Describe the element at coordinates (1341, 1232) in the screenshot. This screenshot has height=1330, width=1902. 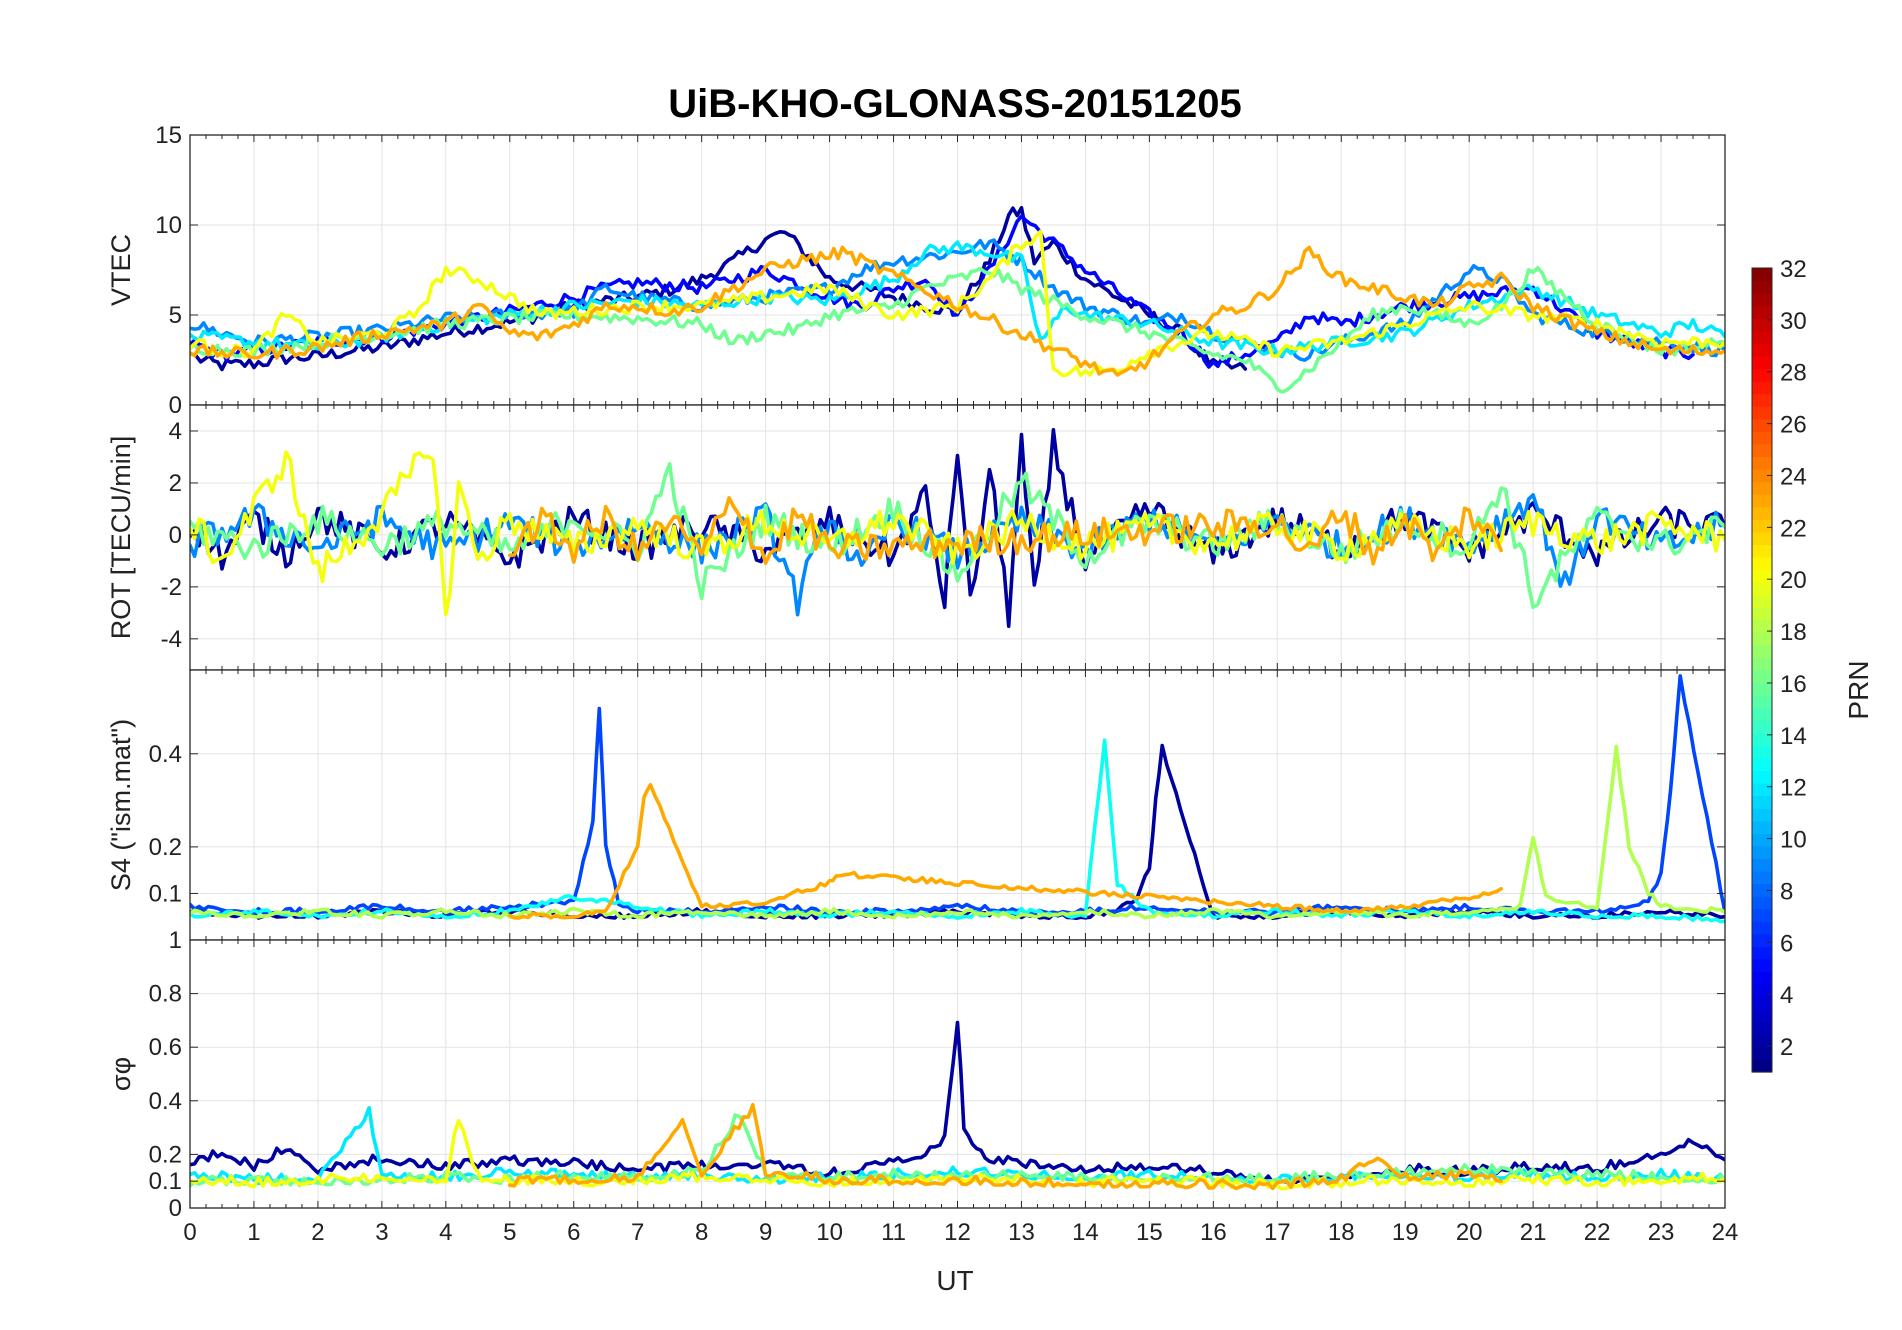
I see `x-tick-label: 18` at that location.